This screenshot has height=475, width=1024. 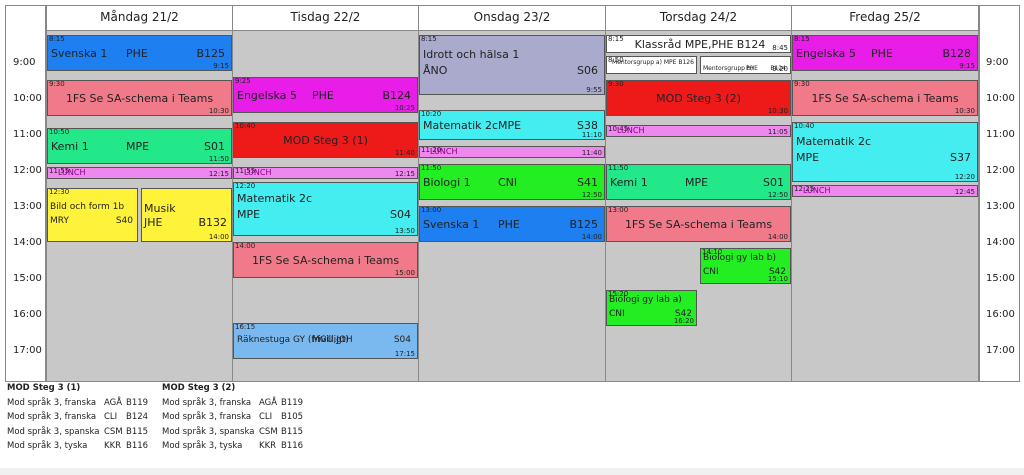 What do you see at coordinates (87, 207) in the screenshot?
I see `lesson-name: Bild och form 1b` at bounding box center [87, 207].